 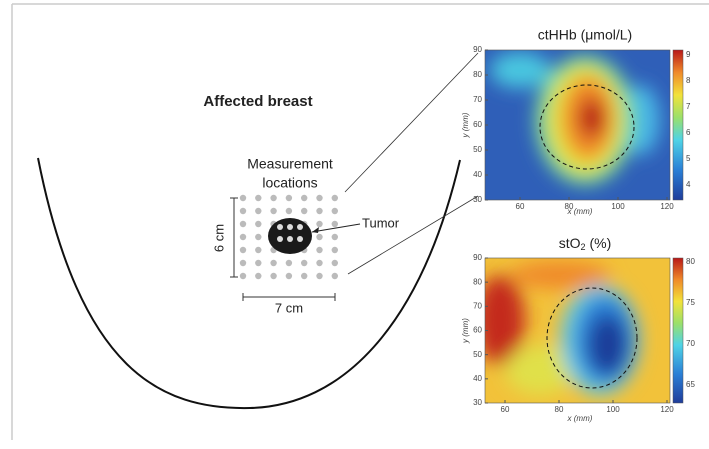 I want to click on colorbar-tick-label: 7, so click(x=688, y=106).